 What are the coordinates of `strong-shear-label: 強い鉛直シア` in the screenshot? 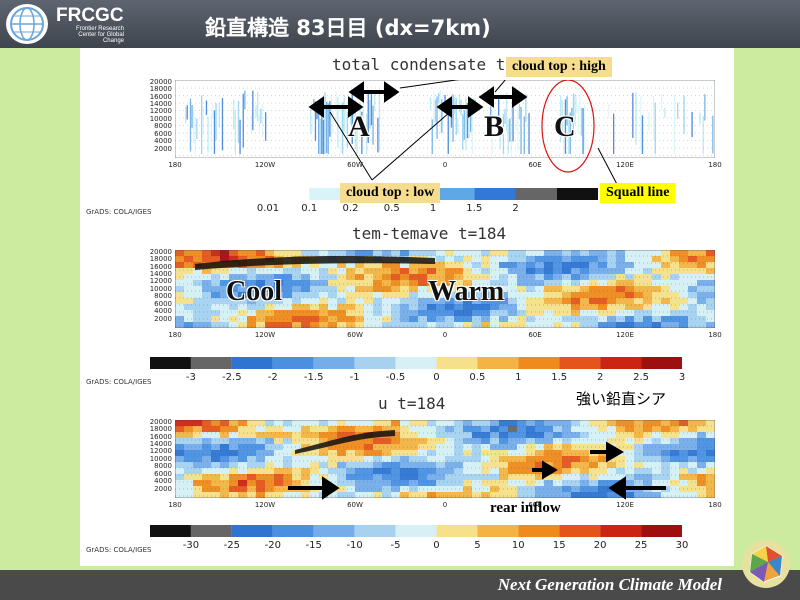 It's located at (621, 399).